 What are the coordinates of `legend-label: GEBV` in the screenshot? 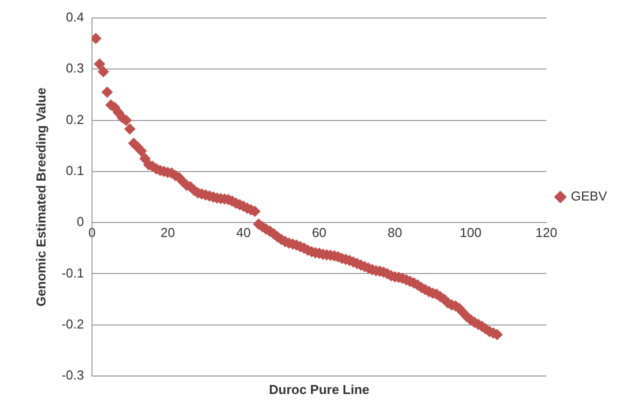 It's located at (589, 196).